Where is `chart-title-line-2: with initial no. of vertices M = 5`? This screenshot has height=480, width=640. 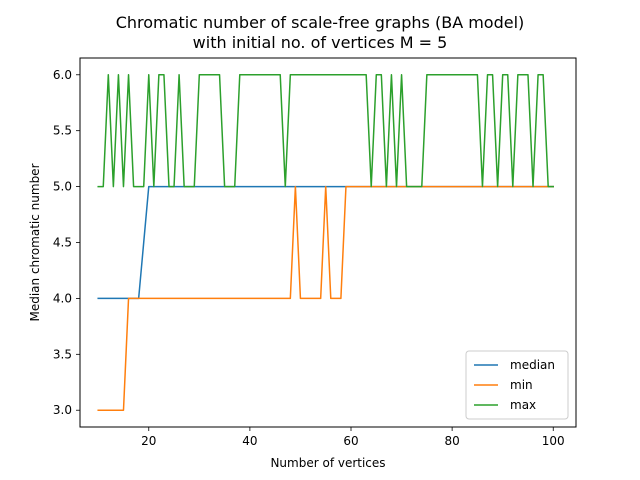 chart-title-line-2: with initial no. of vertices M = 5 is located at coordinates (320, 42).